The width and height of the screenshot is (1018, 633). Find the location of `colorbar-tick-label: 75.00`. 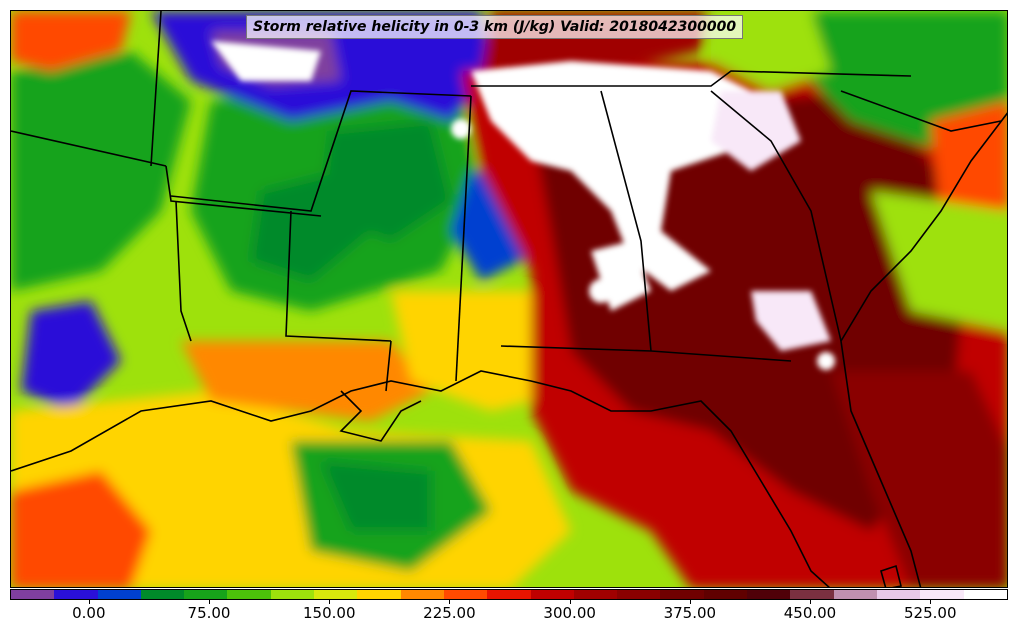

colorbar-tick-label: 75.00 is located at coordinates (209, 613).